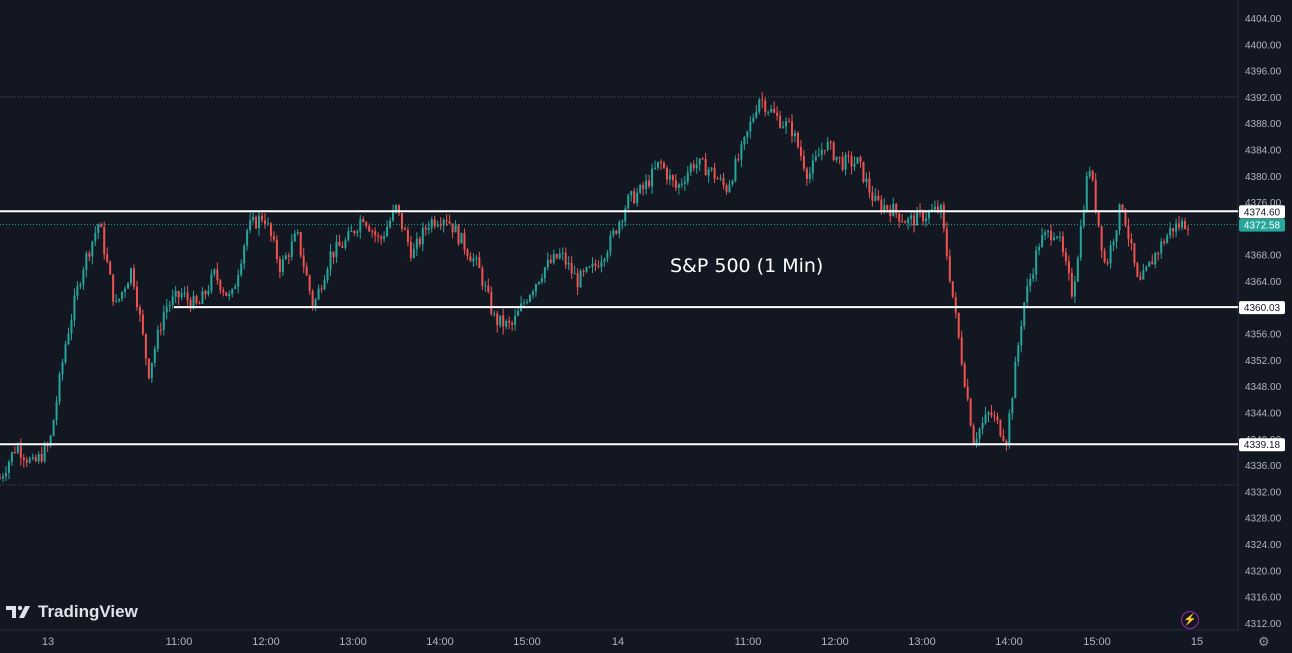 The image size is (1292, 653). Describe the element at coordinates (1262, 308) in the screenshot. I see `level-price-tag` at that location.